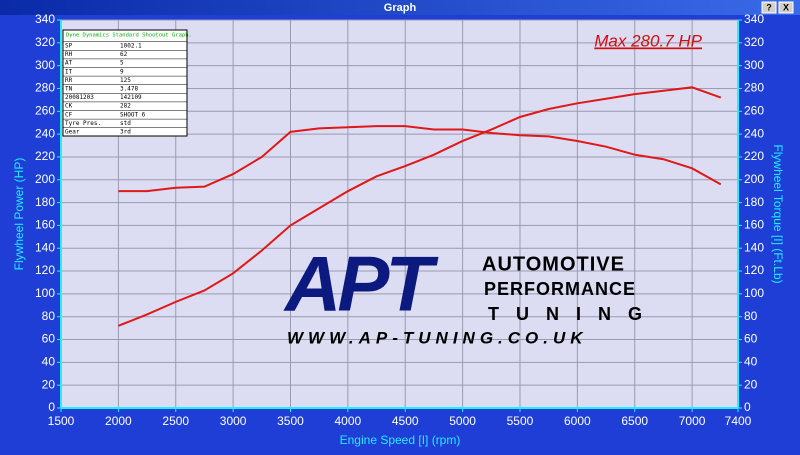 The image size is (800, 455). What do you see at coordinates (49, 316) in the screenshot?
I see `y-tick-label: 80` at bounding box center [49, 316].